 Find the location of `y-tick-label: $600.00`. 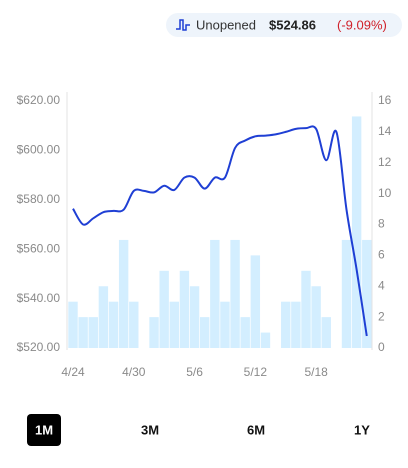

y-tick-label: $600.00 is located at coordinates (39, 150).